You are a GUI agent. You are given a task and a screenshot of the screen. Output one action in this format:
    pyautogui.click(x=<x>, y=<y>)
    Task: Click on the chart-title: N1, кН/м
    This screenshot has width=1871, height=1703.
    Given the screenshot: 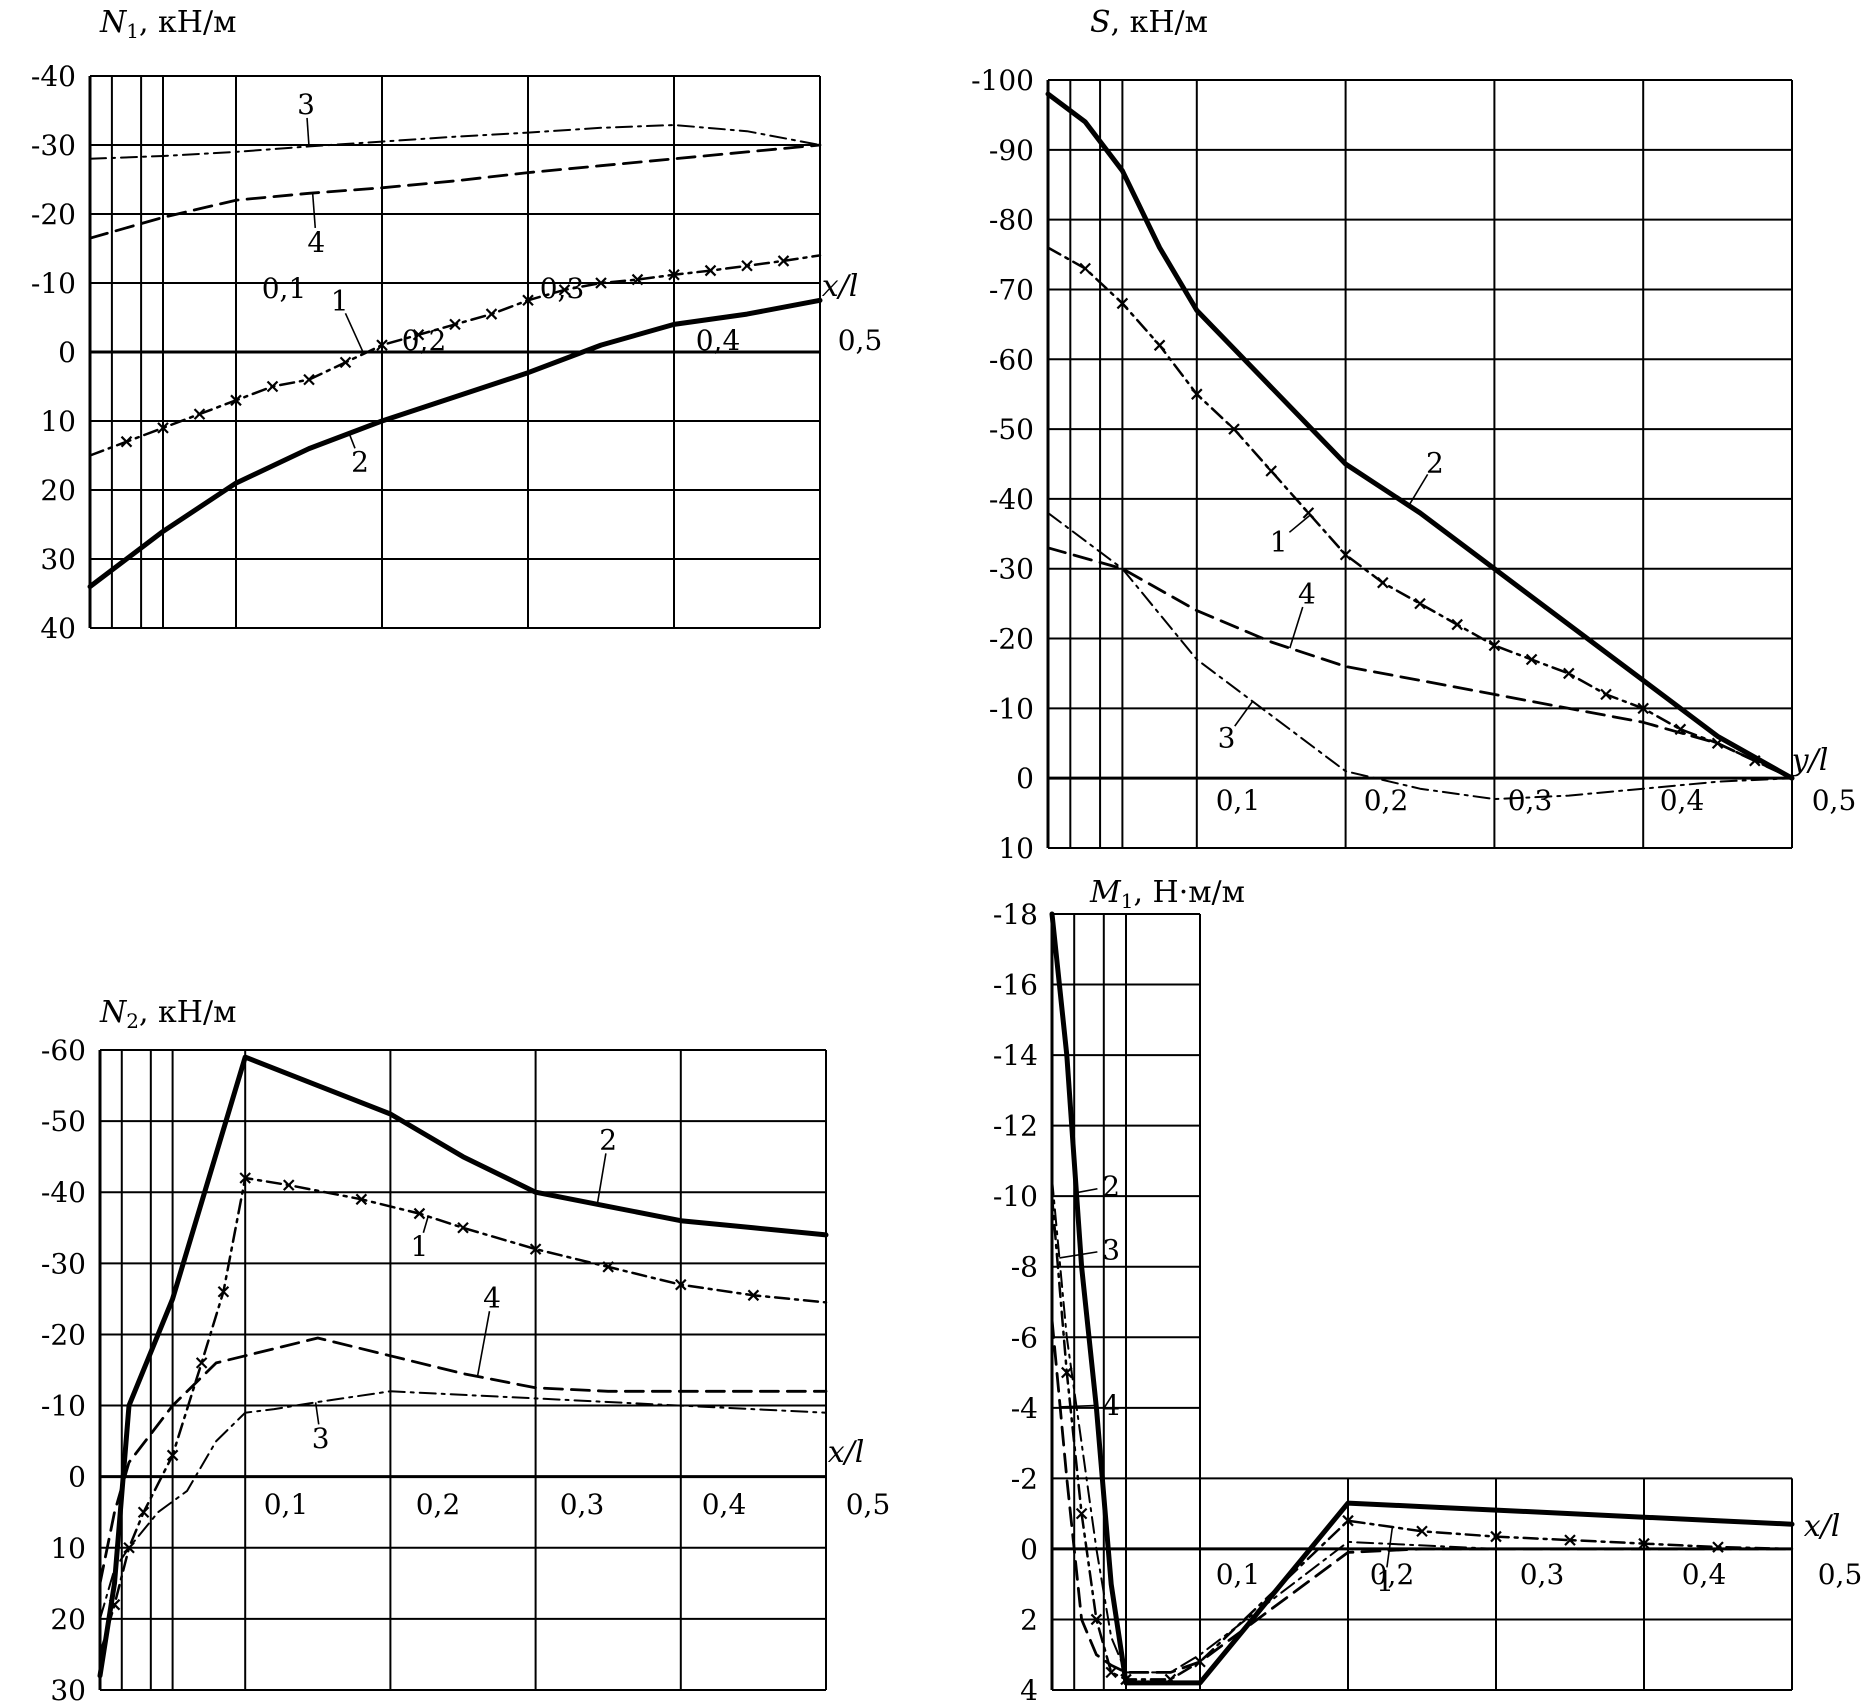 What is the action you would take?
    pyautogui.click(x=167, y=24)
    